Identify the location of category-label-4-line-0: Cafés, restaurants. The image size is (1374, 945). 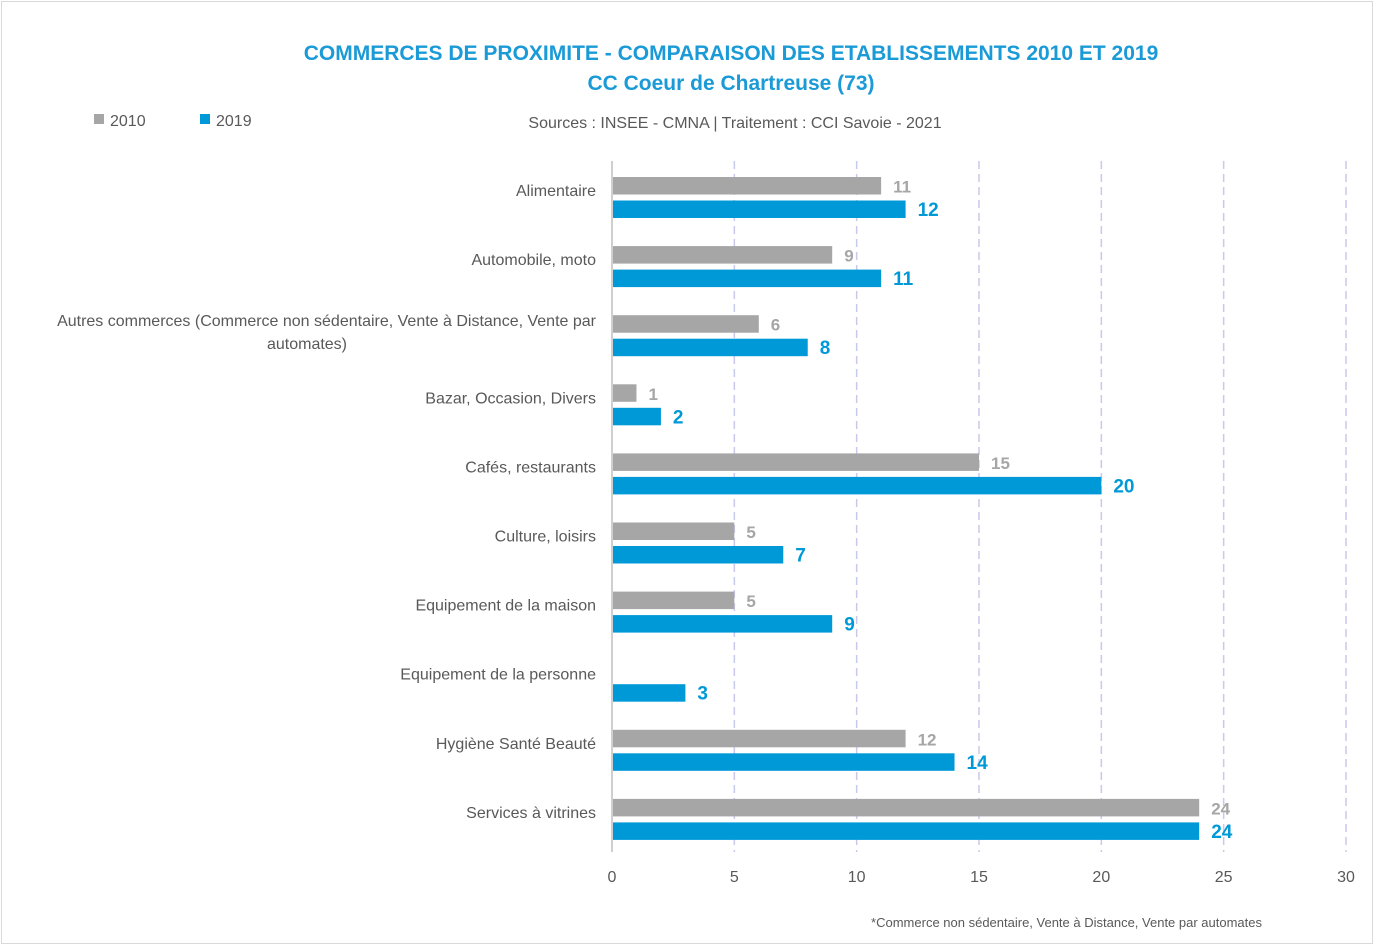
(530, 467).